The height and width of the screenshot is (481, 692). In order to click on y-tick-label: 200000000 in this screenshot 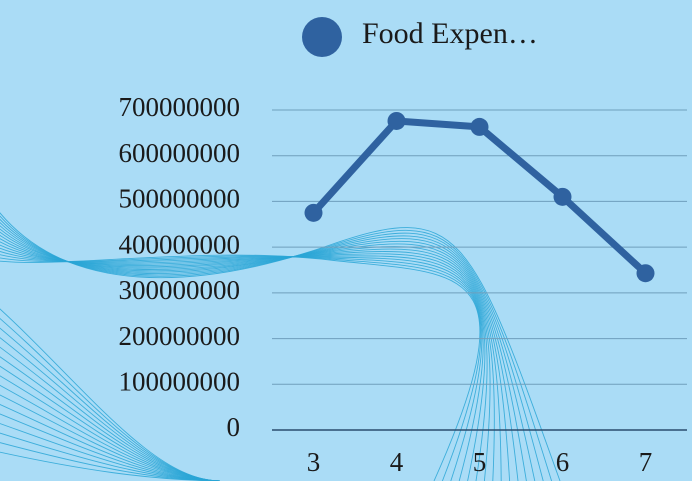, I will do `click(180, 336)`.